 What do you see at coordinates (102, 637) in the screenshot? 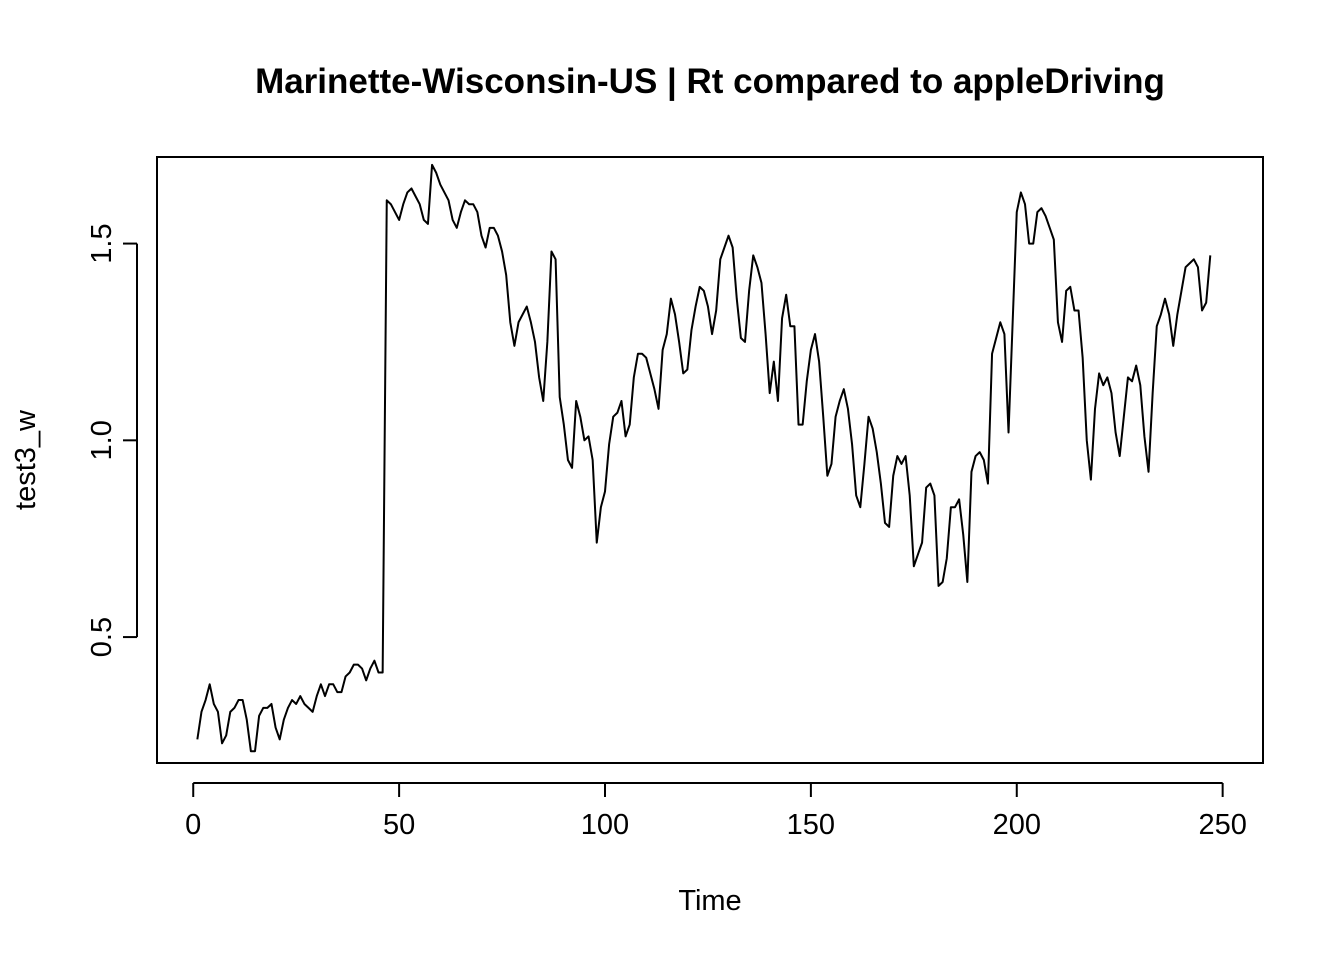
I see `y-tick-label: 0.5` at bounding box center [102, 637].